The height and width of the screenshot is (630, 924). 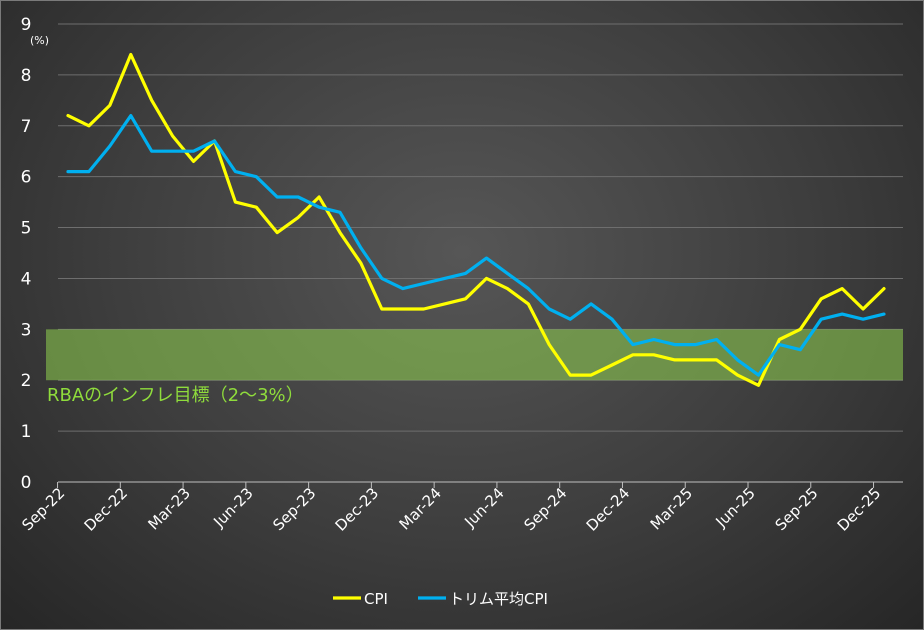 What do you see at coordinates (26, 483) in the screenshot?
I see `y-tick-label: 0` at bounding box center [26, 483].